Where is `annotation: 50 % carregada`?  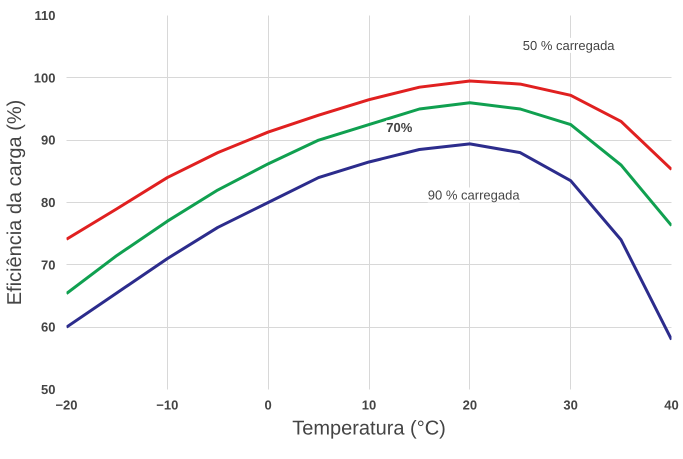 annotation: 50 % carregada is located at coordinates (569, 45).